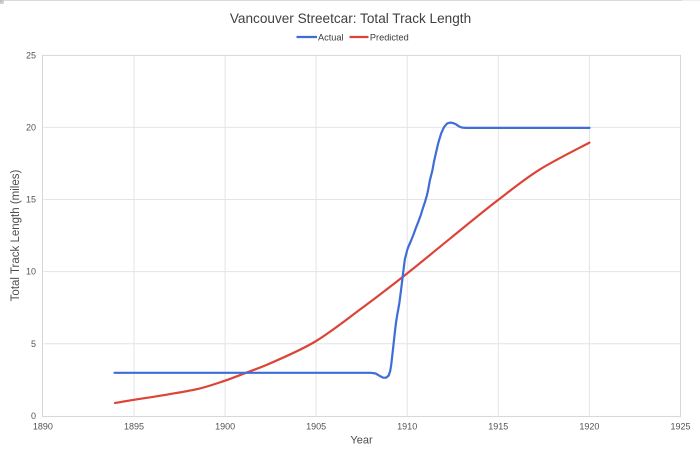 This screenshot has height=457, width=700. What do you see at coordinates (350, 18) in the screenshot?
I see `svg-text:Vancouver Streetcar: Total Tra: Vancouver Streetcar: Total Track Length` at bounding box center [350, 18].